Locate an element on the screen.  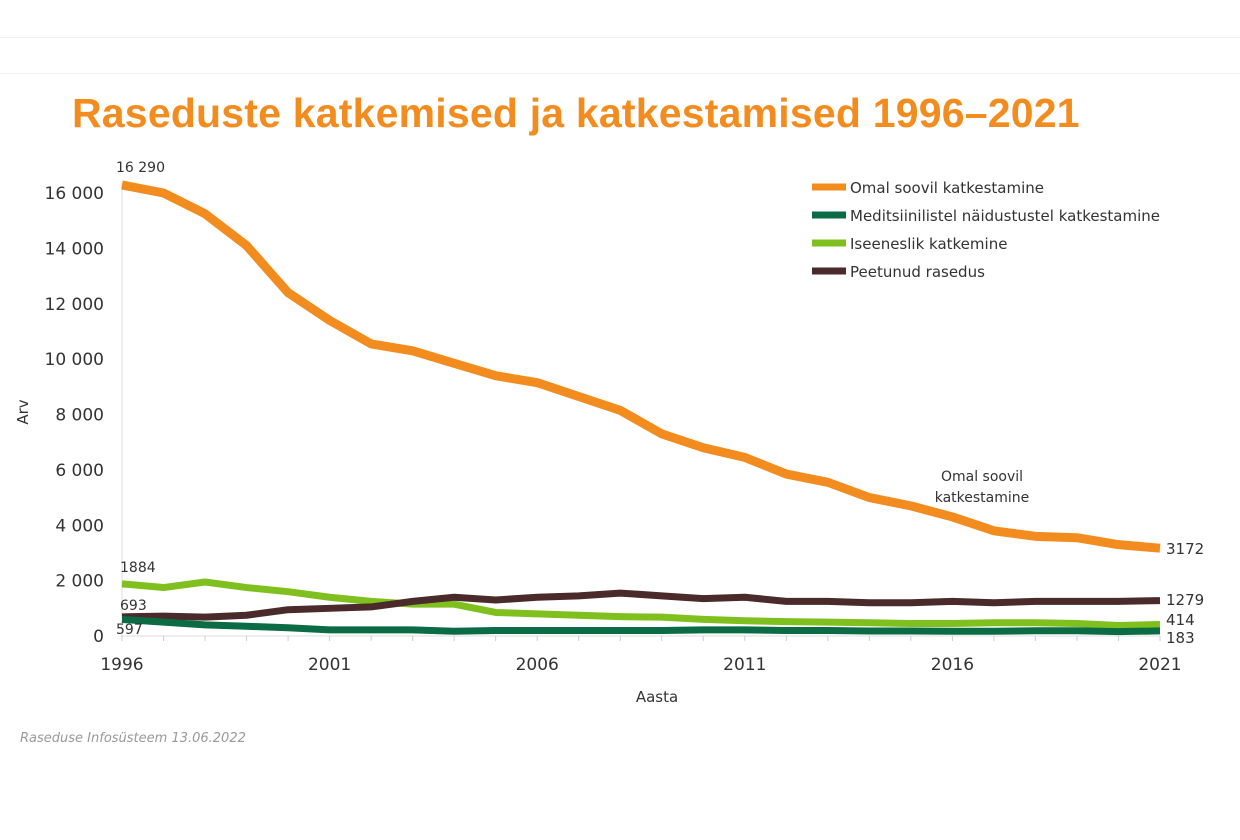
y-tick-label: 2 000 is located at coordinates (79, 582).